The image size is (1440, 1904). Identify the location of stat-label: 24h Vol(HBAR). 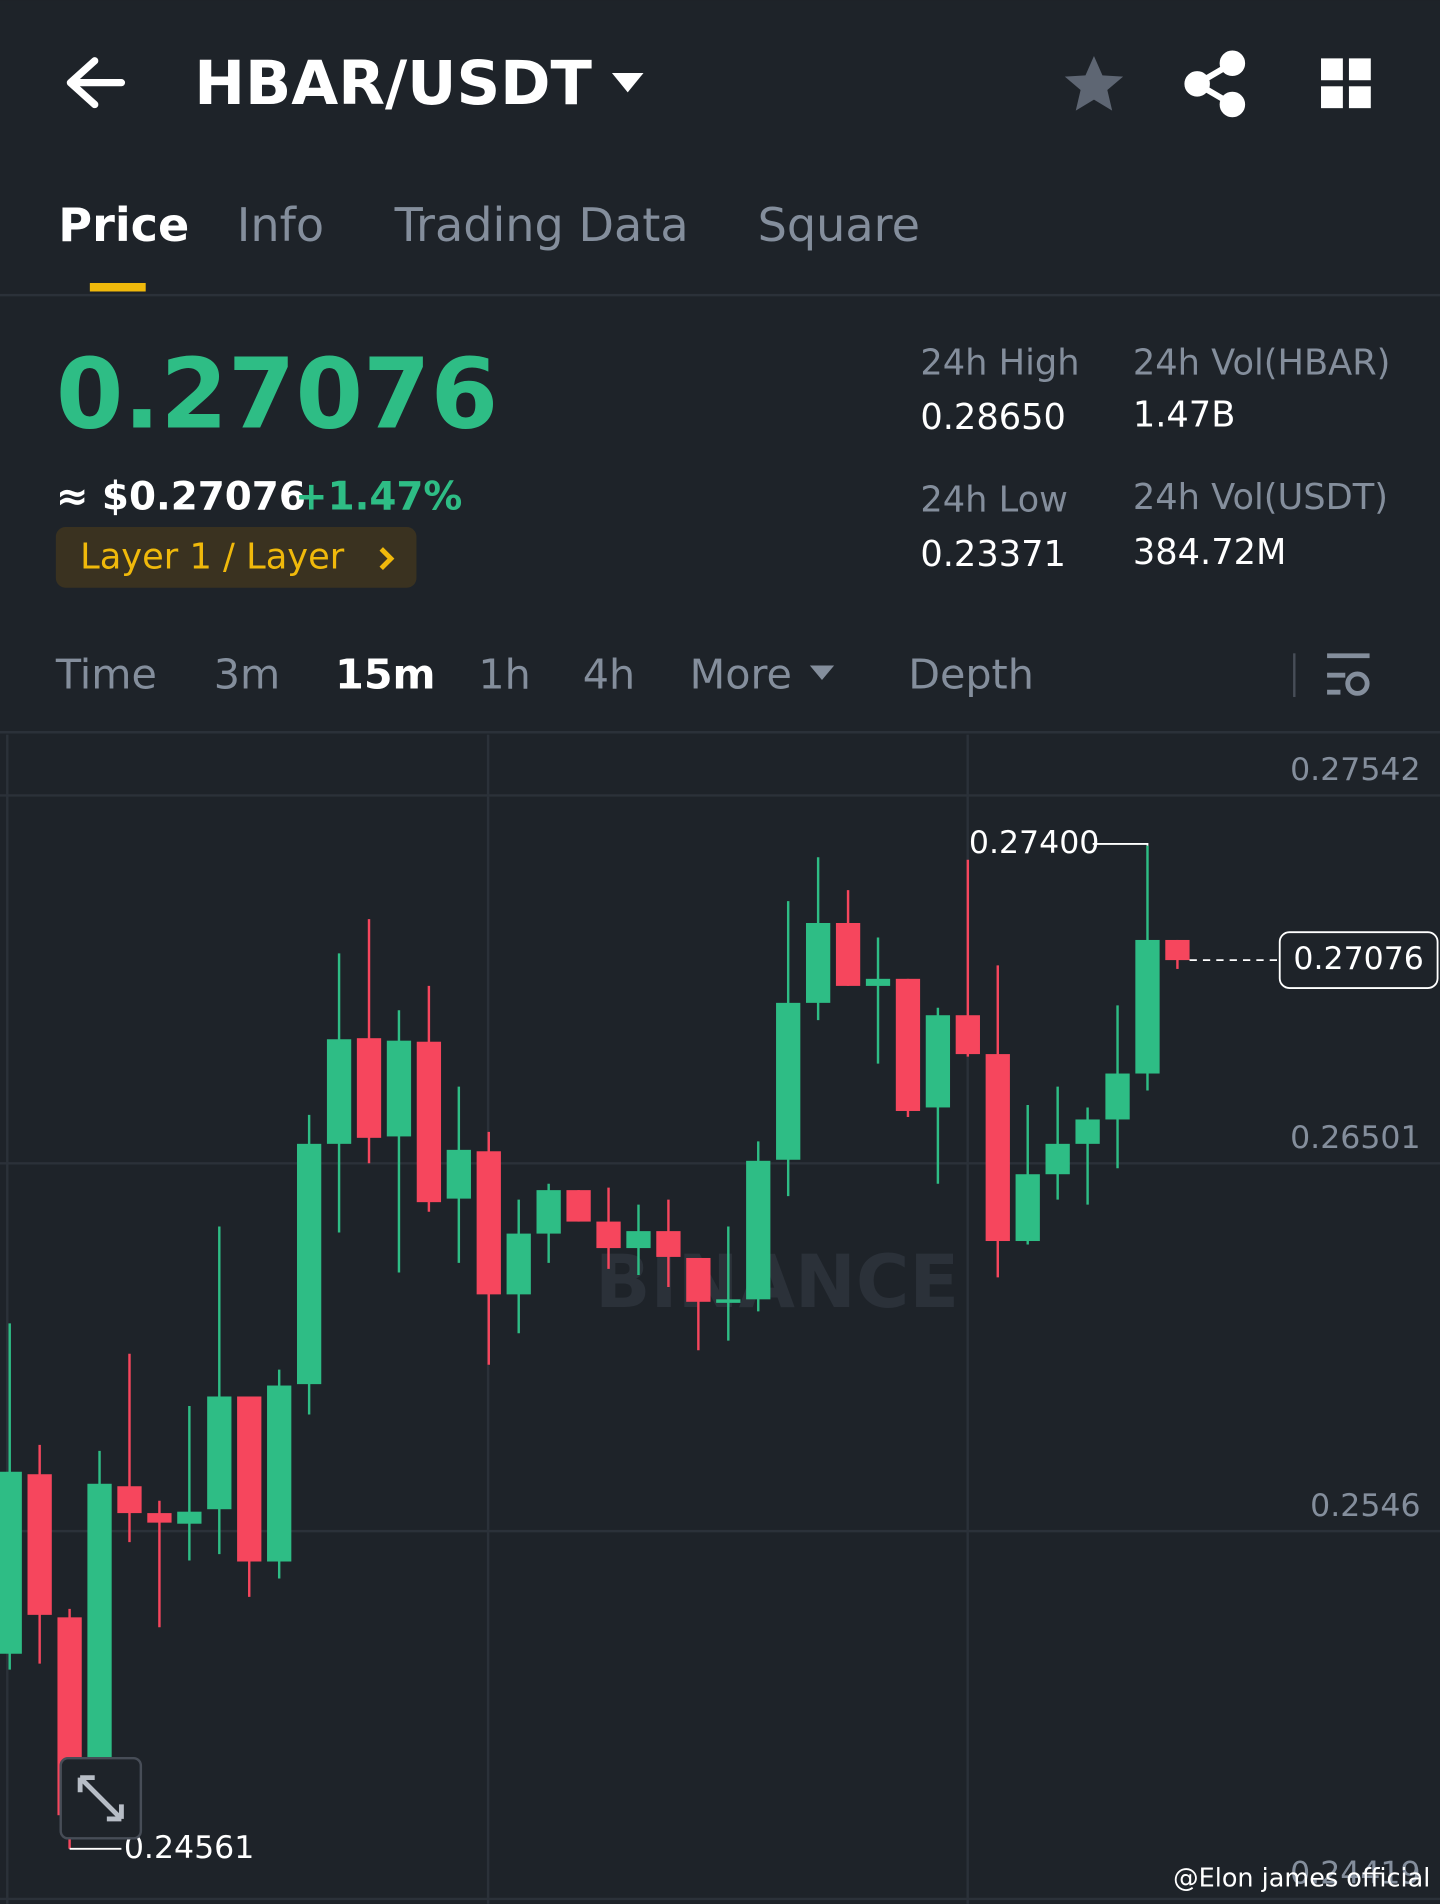
(1262, 362).